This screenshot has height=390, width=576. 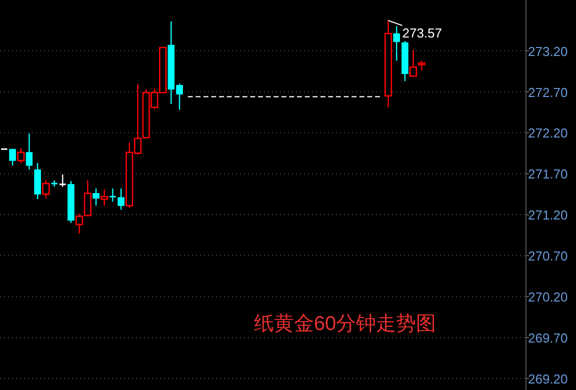 What do you see at coordinates (548, 174) in the screenshot?
I see `ytick: 271.70` at bounding box center [548, 174].